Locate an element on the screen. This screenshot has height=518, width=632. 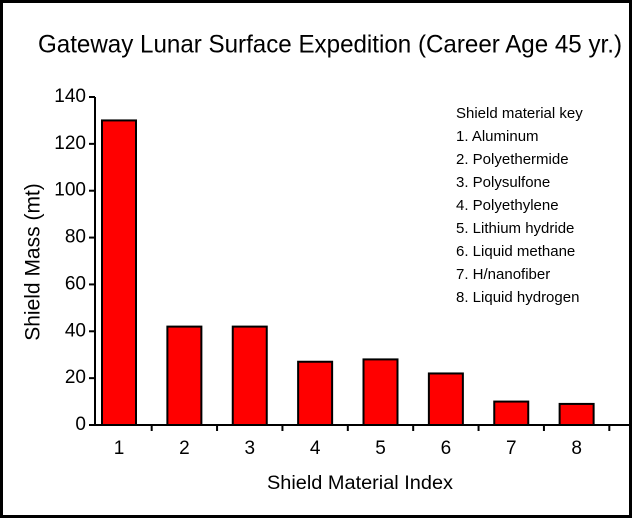
x-tick-label: 4 is located at coordinates (315, 448).